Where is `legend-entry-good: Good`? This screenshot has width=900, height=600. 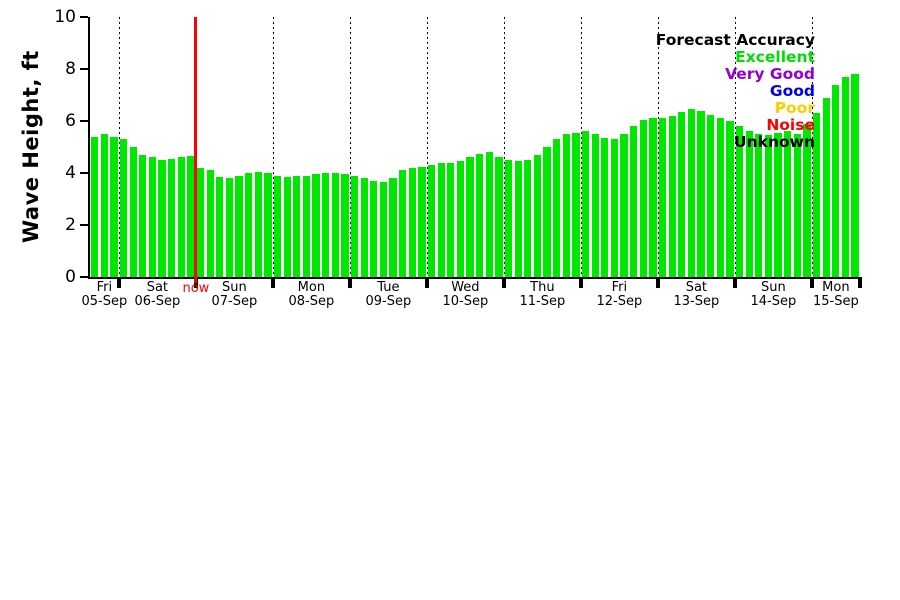
legend-entry-good: Good is located at coordinates (792, 91).